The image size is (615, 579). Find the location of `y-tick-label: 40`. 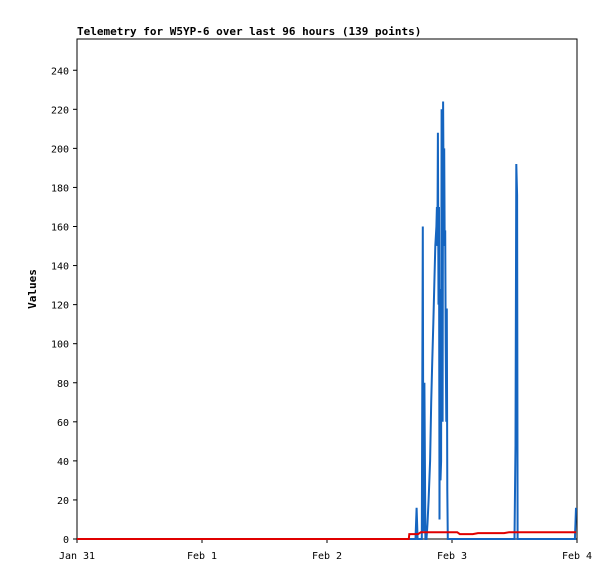

y-tick-label: 40 is located at coordinates (63, 462).